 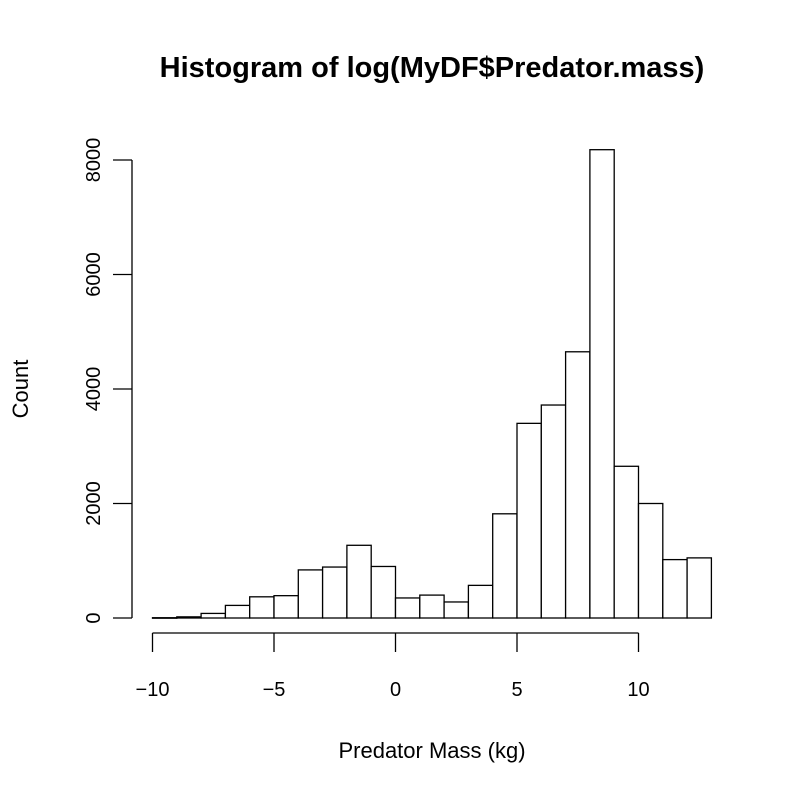 I want to click on y-axis-label: Count, so click(x=20, y=389).